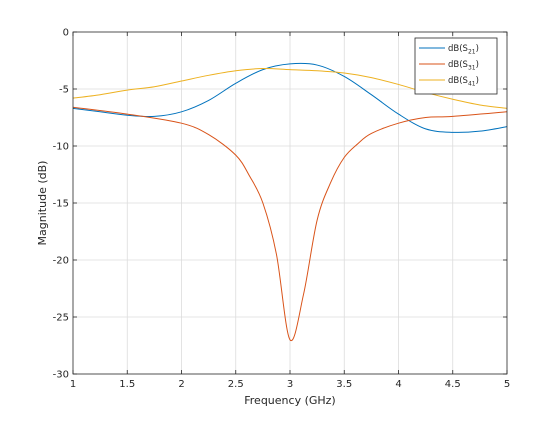 The image size is (560, 424). What do you see at coordinates (344, 384) in the screenshot?
I see `x-tick-label: 3.5` at bounding box center [344, 384].